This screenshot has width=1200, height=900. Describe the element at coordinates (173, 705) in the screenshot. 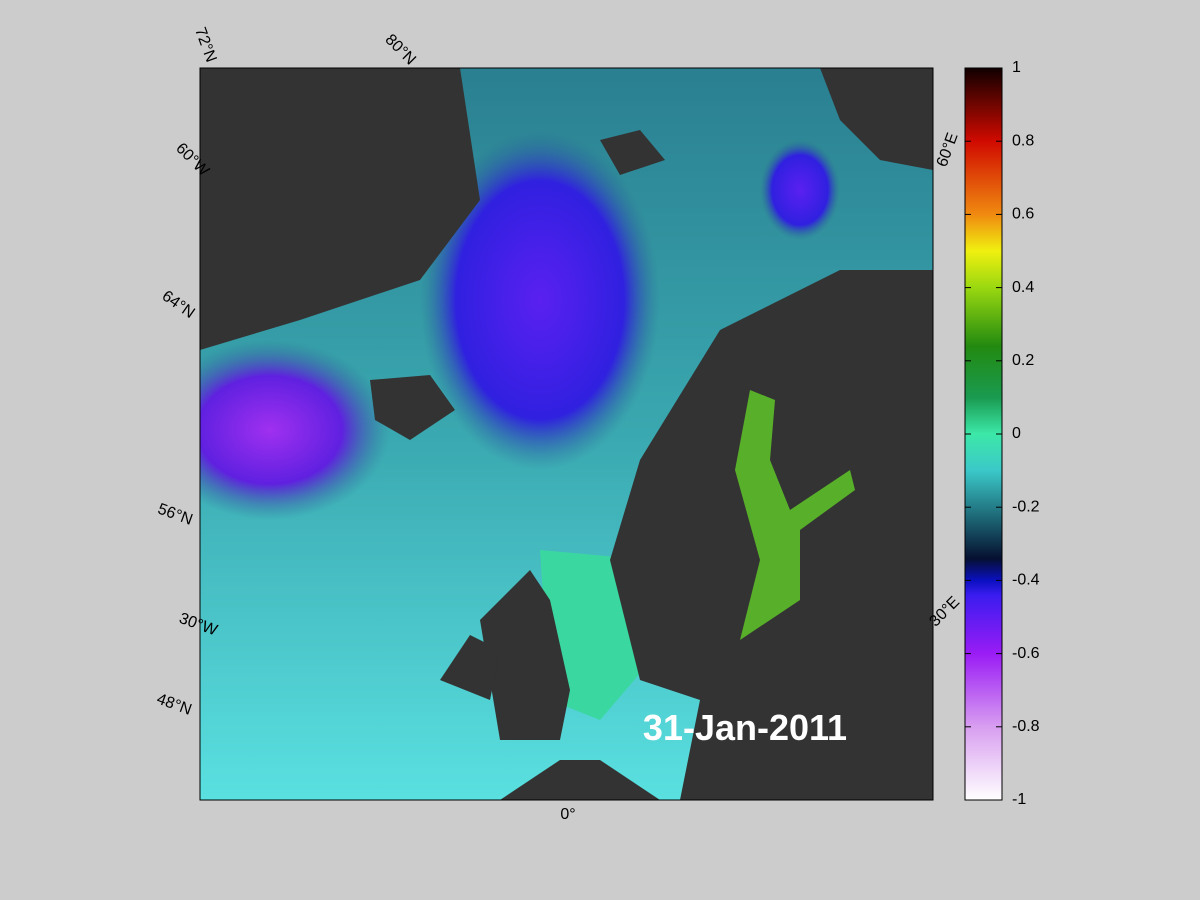

I see `graticule-label: 48°N` at that location.